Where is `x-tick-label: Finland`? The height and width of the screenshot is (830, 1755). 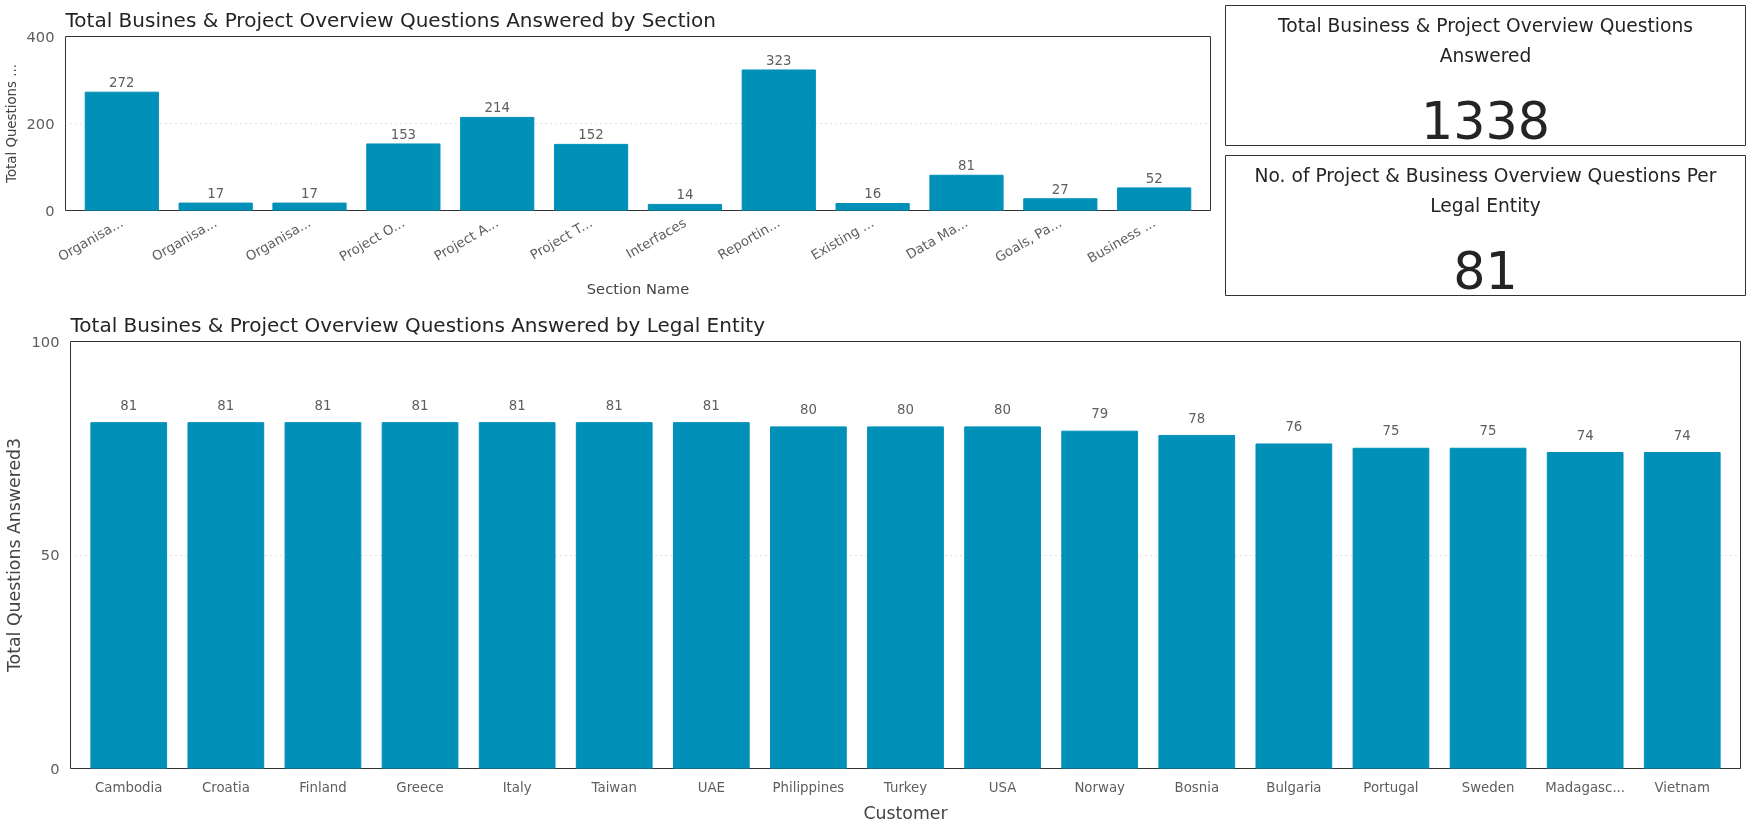
x-tick-label: Finland is located at coordinates (323, 787).